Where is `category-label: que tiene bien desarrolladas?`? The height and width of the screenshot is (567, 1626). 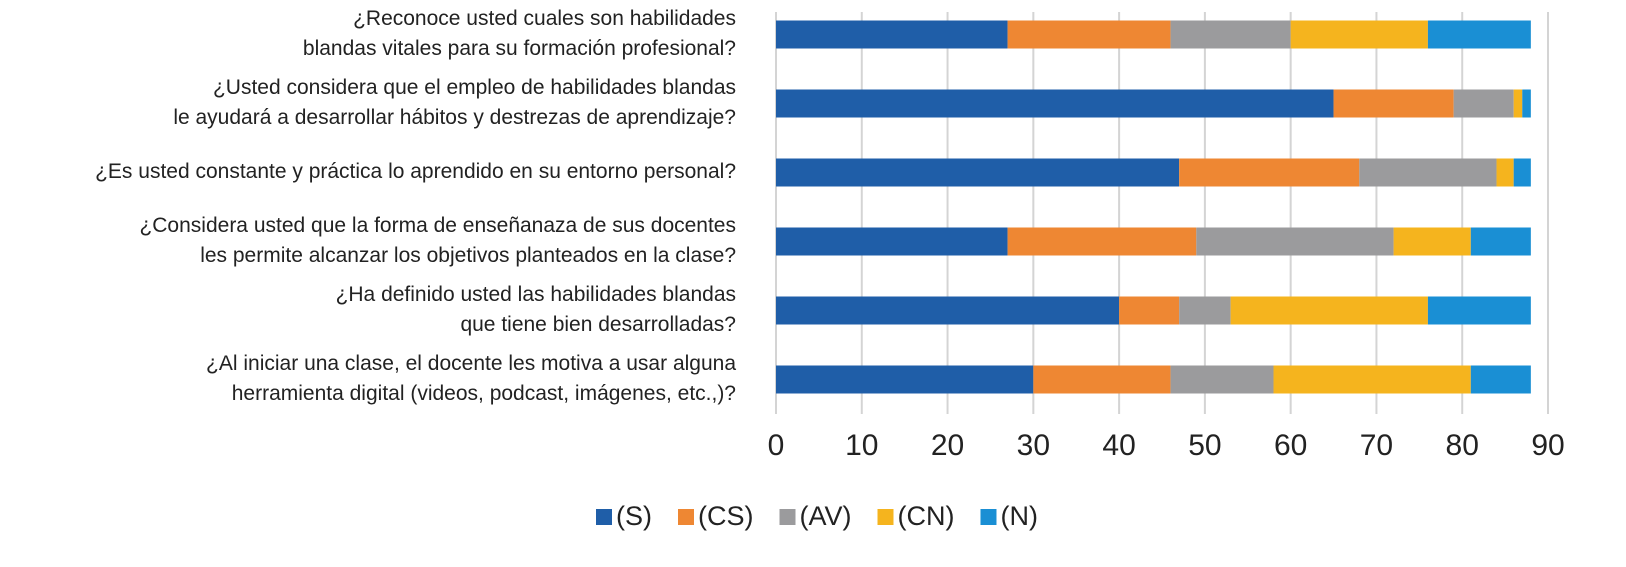
category-label: que tiene bien desarrolladas? is located at coordinates (598, 324).